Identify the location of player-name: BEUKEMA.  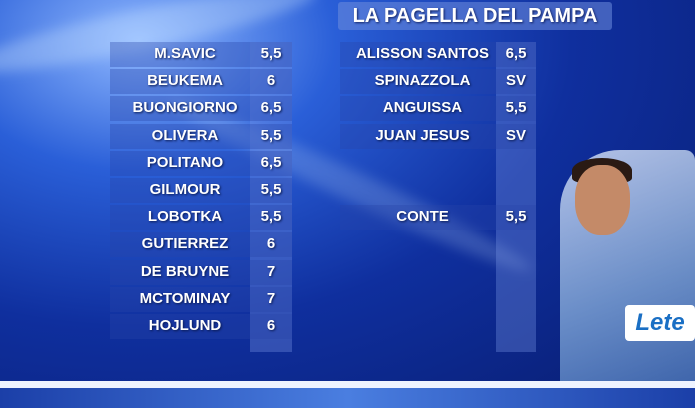
(185, 81).